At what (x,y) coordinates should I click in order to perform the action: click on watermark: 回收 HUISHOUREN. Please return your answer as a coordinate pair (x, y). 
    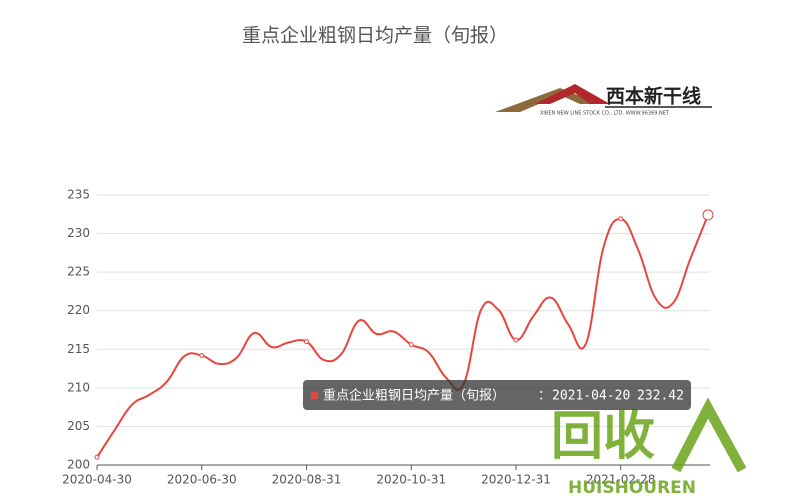
    Looking at the image, I should click on (649, 447).